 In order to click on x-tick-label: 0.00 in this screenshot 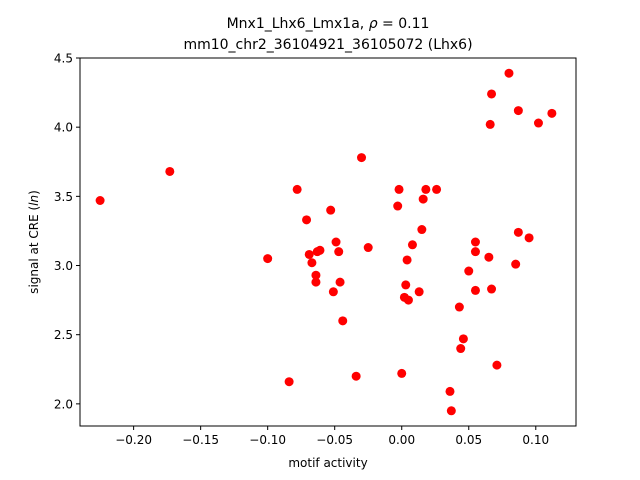, I will do `click(401, 440)`.